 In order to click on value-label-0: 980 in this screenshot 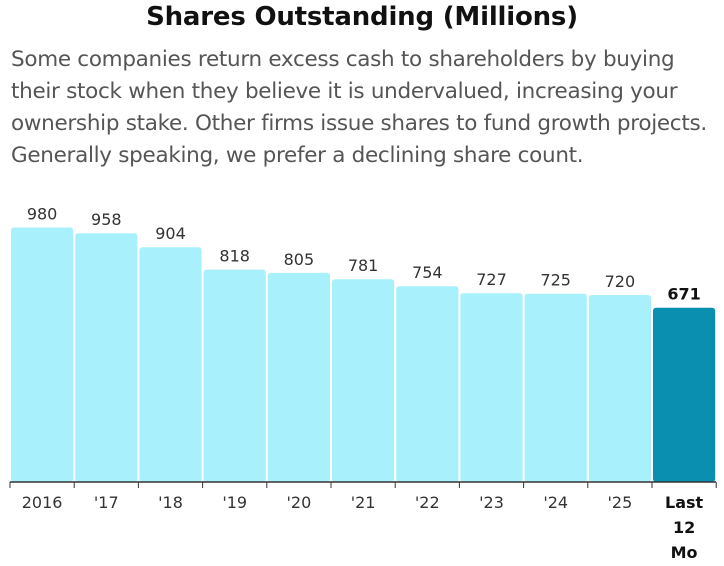, I will do `click(42, 214)`.